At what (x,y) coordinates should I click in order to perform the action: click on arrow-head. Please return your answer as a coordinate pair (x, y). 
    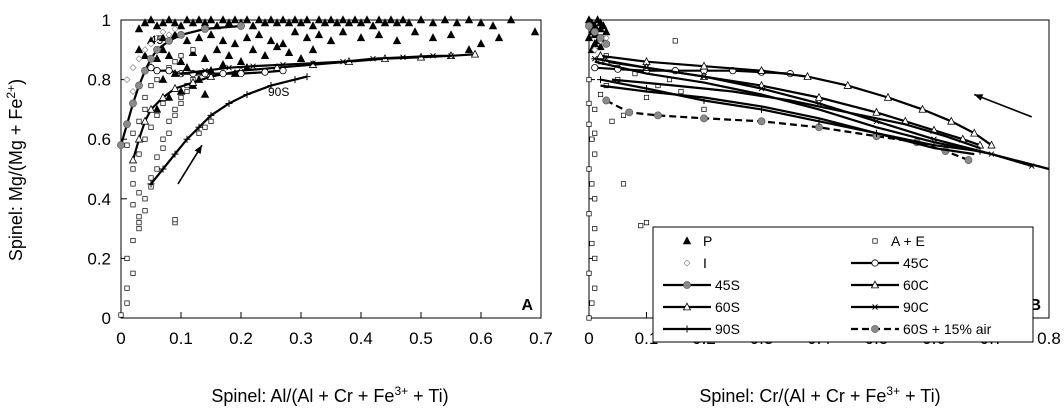
    Looking at the image, I should click on (979, 97).